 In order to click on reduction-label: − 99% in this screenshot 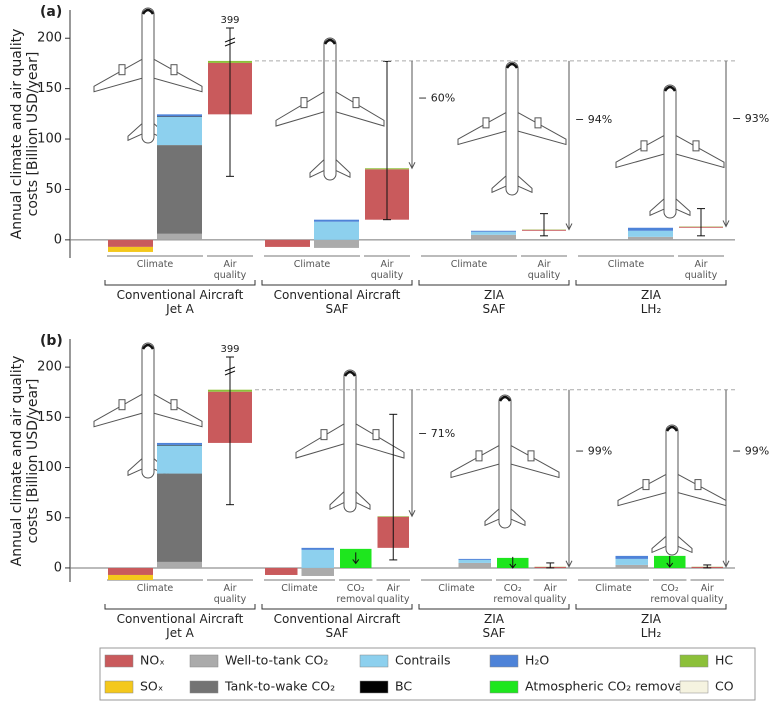, I will do `click(750, 451)`.